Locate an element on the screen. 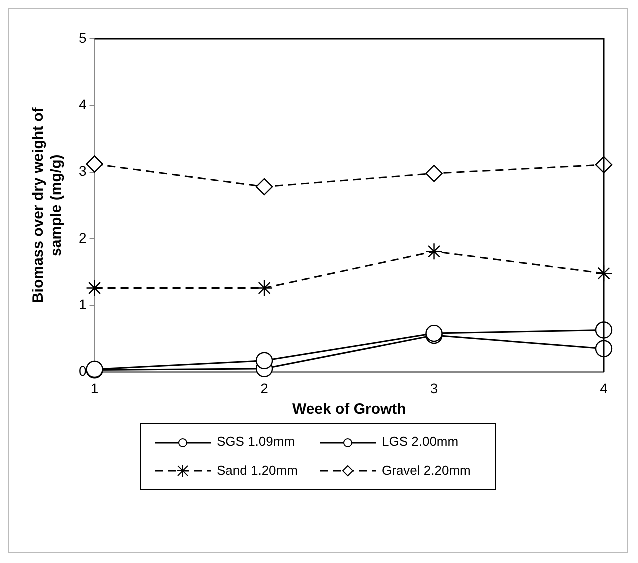 Image resolution: width=638 pixels, height=563 pixels. y-tick-label: 4 is located at coordinates (82, 104).